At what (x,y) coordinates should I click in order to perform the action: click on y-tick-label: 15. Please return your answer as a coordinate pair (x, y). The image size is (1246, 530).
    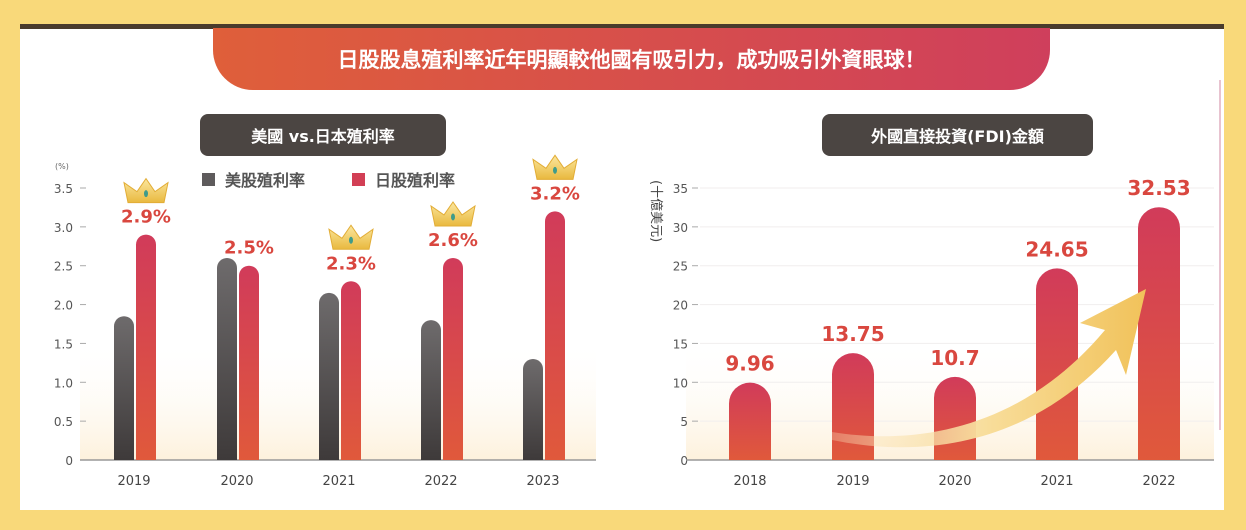
    Looking at the image, I should click on (680, 344).